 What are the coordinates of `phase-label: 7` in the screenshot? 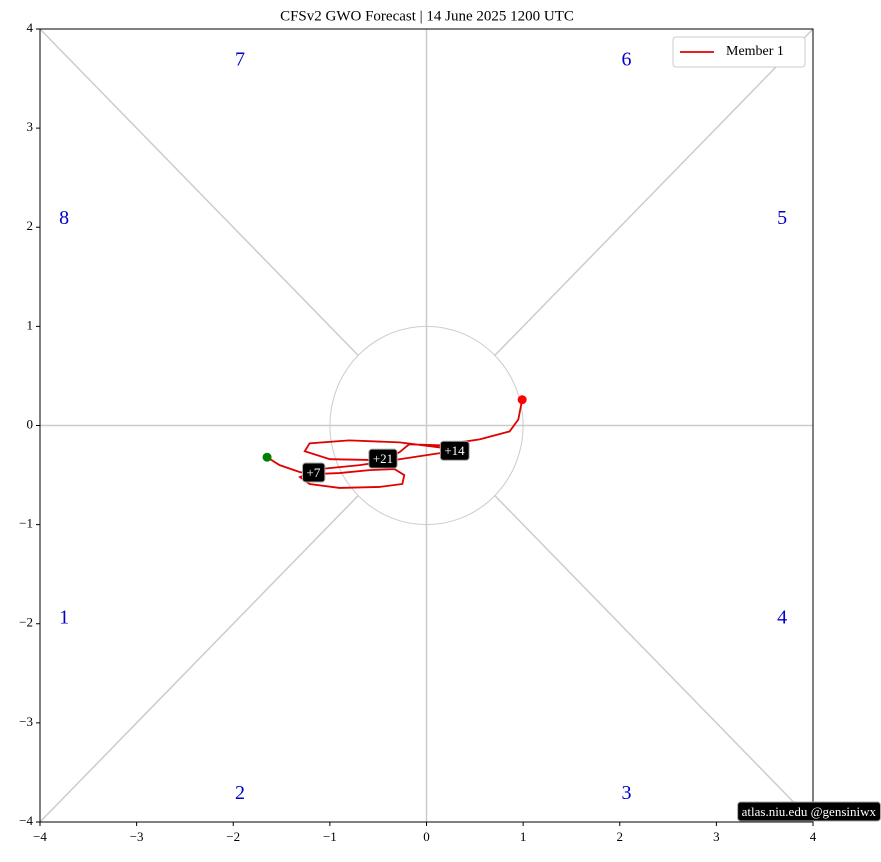 It's located at (240, 59).